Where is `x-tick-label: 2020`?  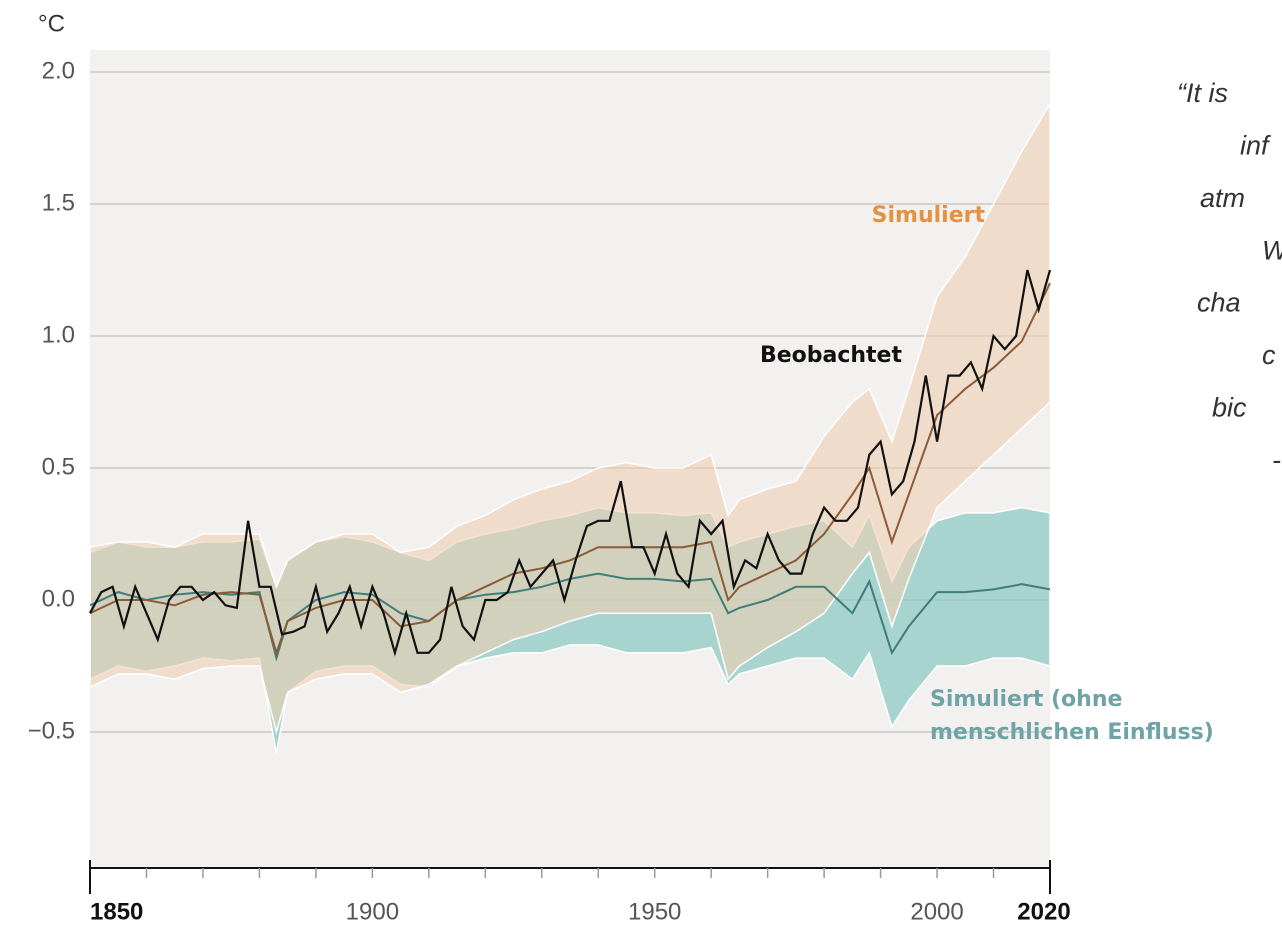 x-tick-label: 2020 is located at coordinates (1043, 911).